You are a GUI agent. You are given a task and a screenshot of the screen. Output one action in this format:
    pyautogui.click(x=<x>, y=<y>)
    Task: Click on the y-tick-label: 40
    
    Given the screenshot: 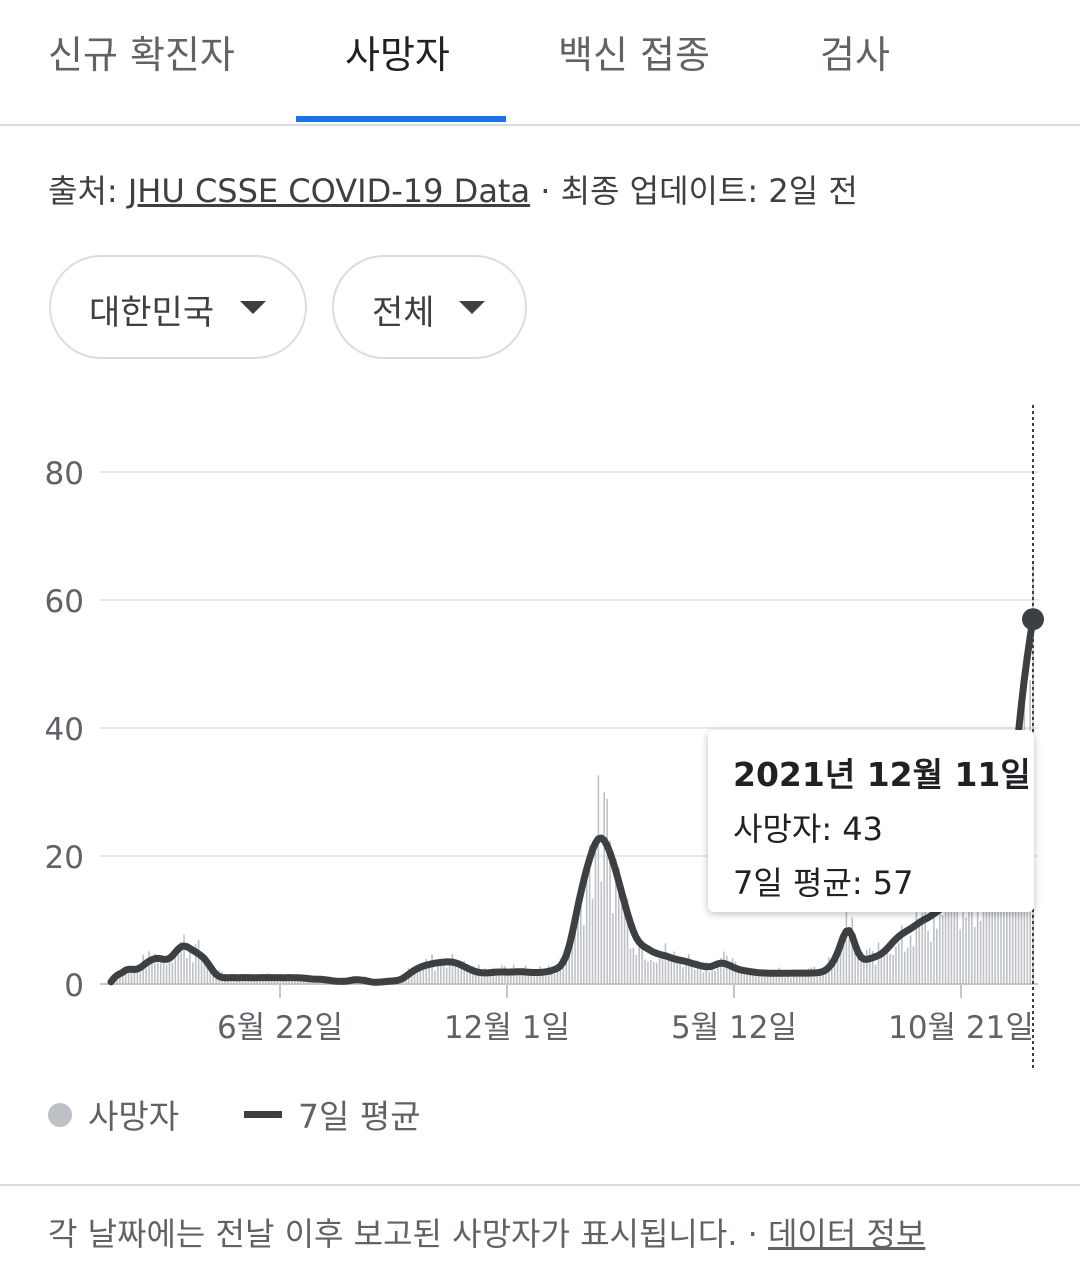 What is the action you would take?
    pyautogui.click(x=64, y=730)
    